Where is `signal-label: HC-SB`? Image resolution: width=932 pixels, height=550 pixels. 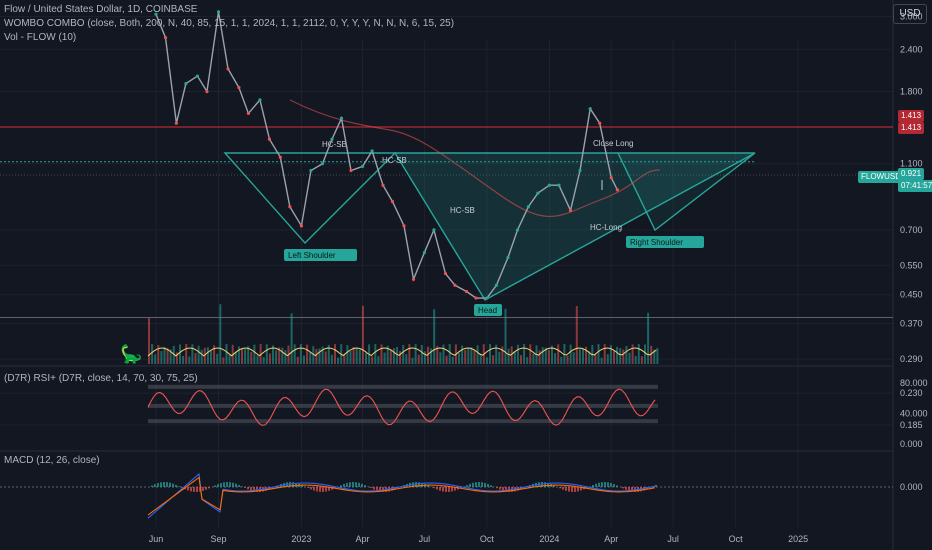
signal-label: HC-SB is located at coordinates (394, 160).